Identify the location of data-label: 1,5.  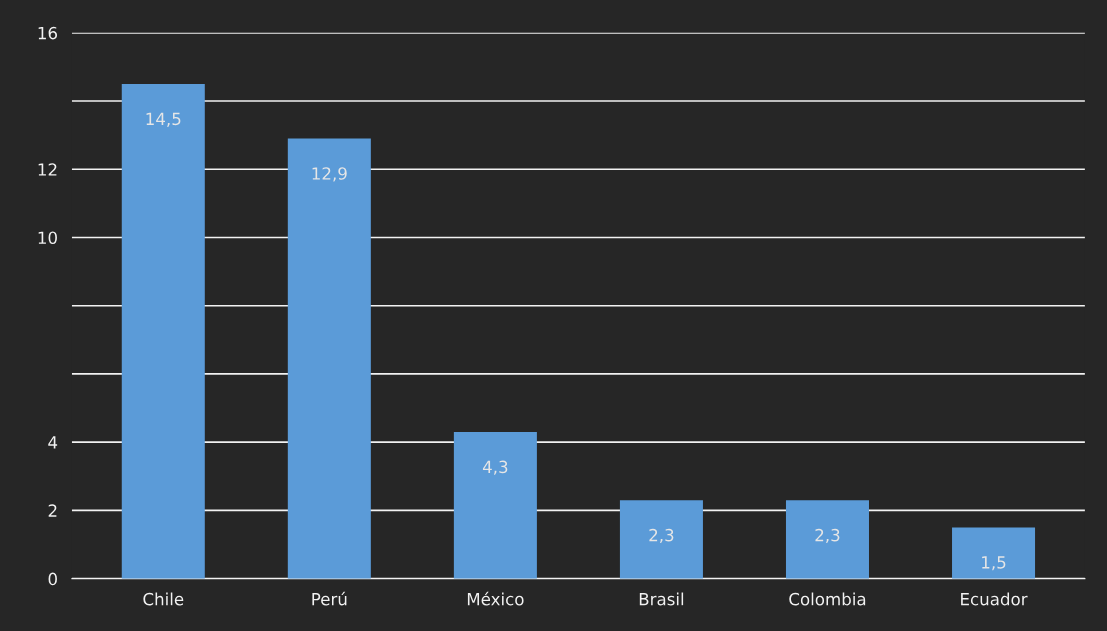
(994, 563).